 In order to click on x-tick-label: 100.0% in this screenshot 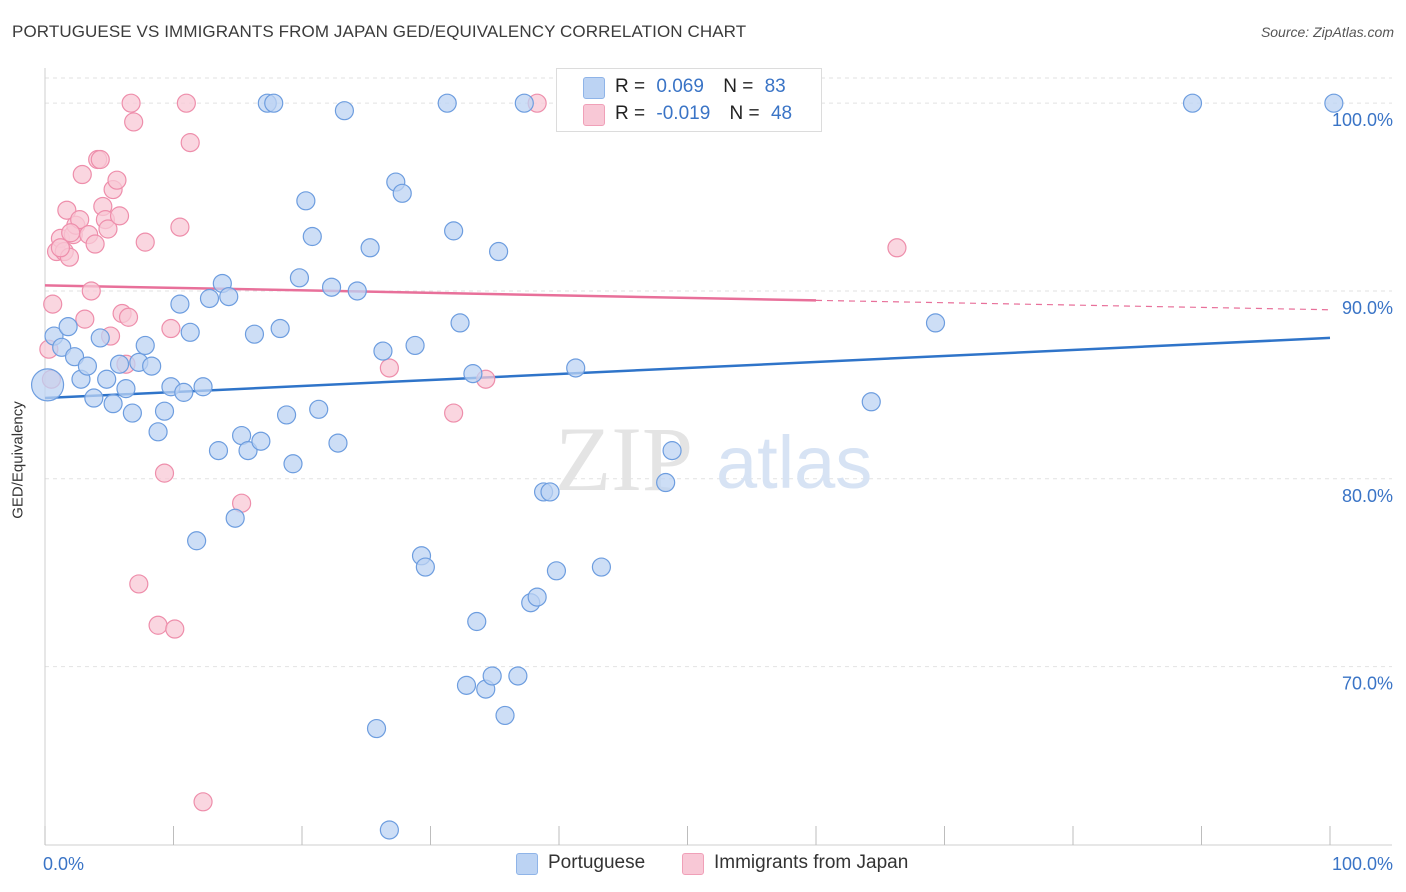, I will do `click(1362, 864)`.